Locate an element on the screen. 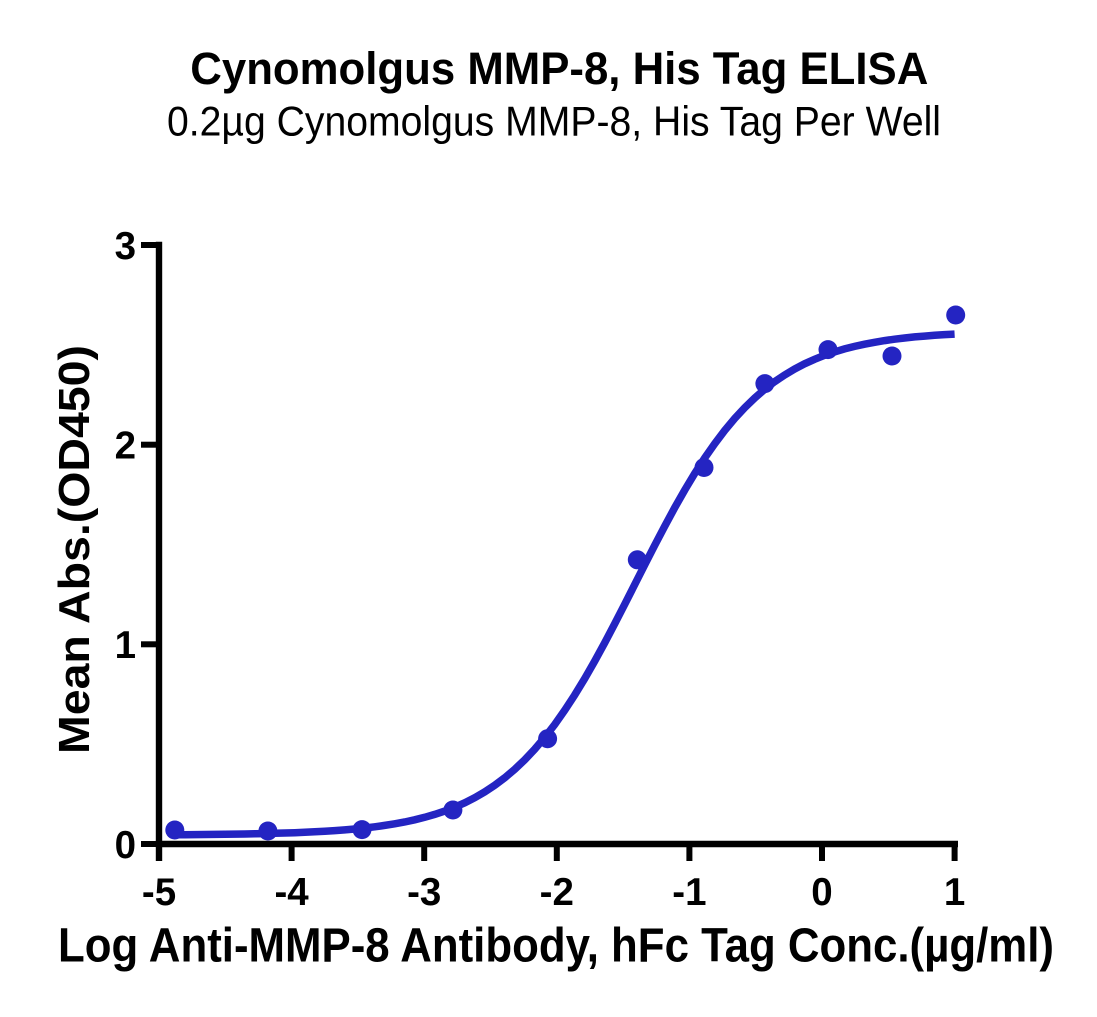 This screenshot has height=1017, width=1097. svg-text: -5 is located at coordinates (159, 892).